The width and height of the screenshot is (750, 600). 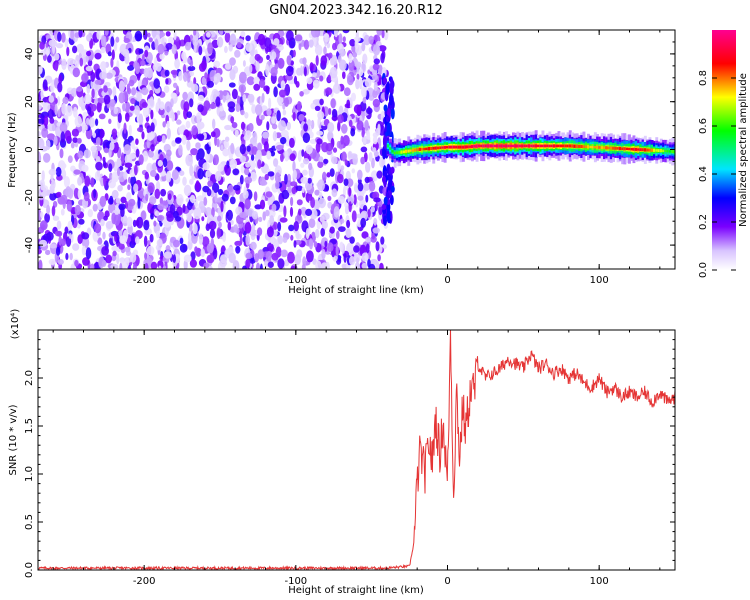 I want to click on x-tick-label: -100, so click(x=295, y=581).